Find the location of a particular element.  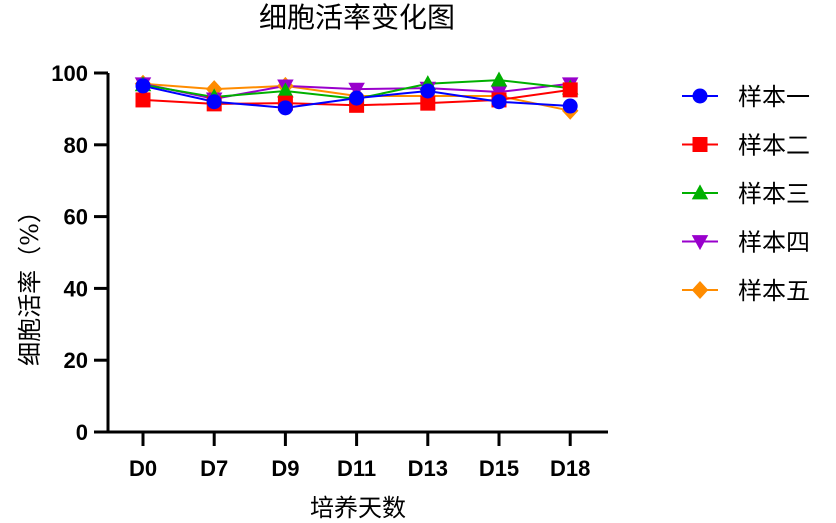

legend-label: 样本四 is located at coordinates (774, 243).